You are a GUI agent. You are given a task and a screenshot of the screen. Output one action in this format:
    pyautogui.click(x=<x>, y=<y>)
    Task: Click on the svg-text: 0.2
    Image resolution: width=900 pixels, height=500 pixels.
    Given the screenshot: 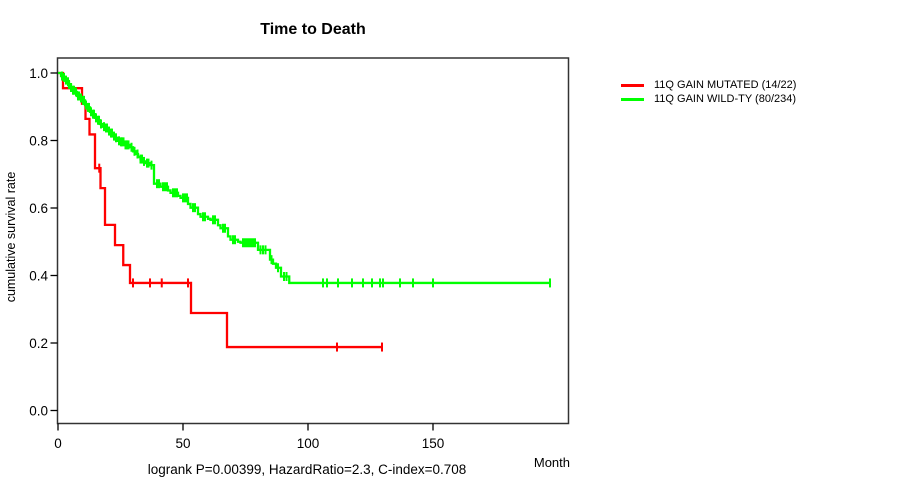 What is the action you would take?
    pyautogui.click(x=38, y=343)
    